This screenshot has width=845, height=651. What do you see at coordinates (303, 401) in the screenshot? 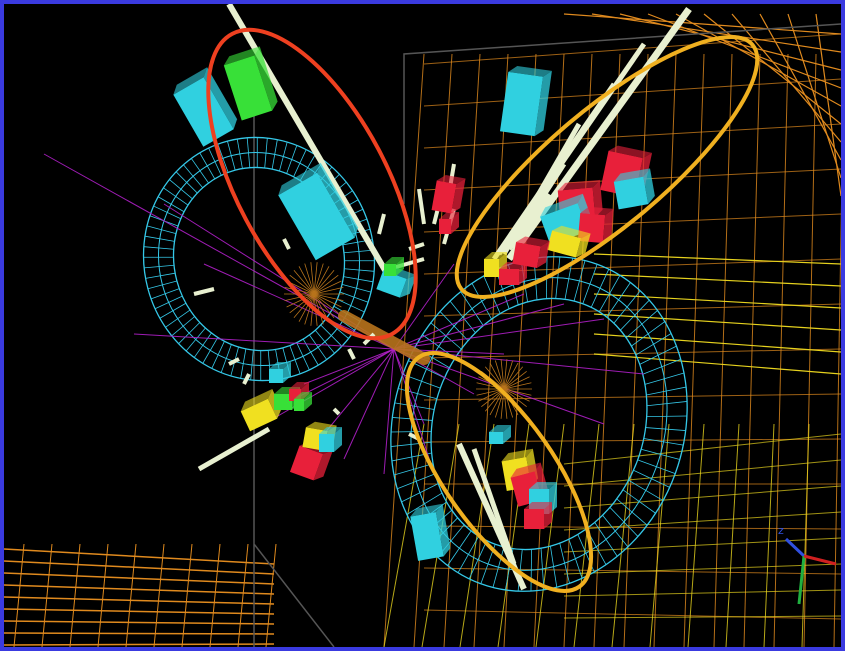
I see `high-energy-deposit` at bounding box center [303, 401].